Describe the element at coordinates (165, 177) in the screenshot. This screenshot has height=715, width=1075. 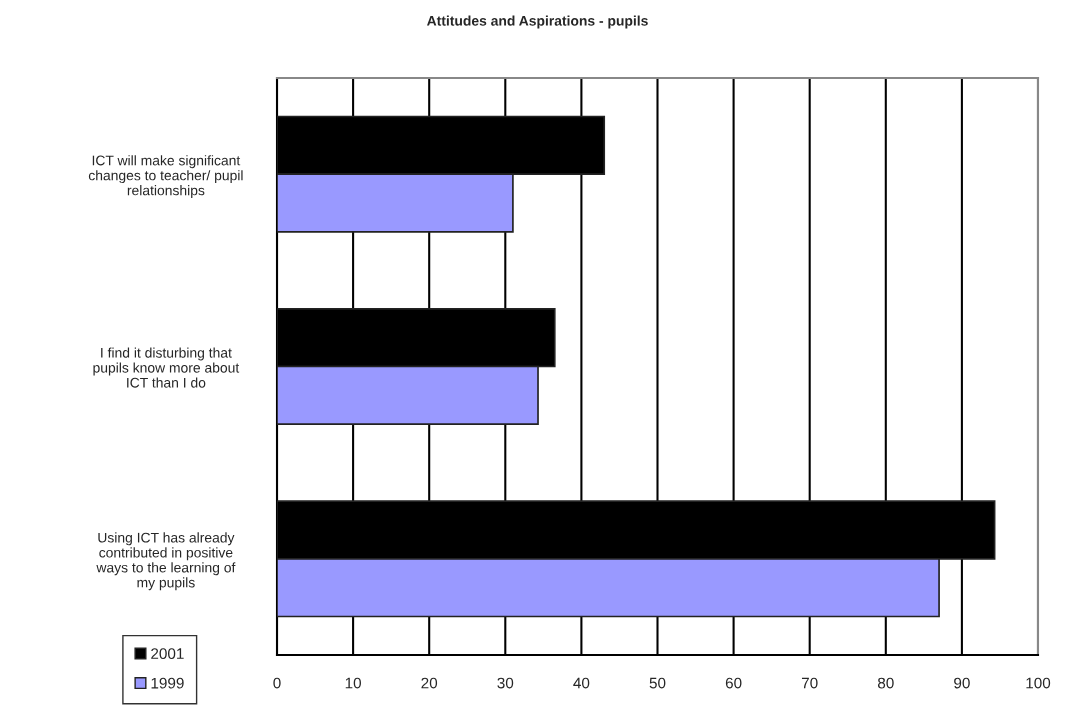
I see `y-tick-label: ICT will make significant changes to teacher/ pupil relationships` at that location.